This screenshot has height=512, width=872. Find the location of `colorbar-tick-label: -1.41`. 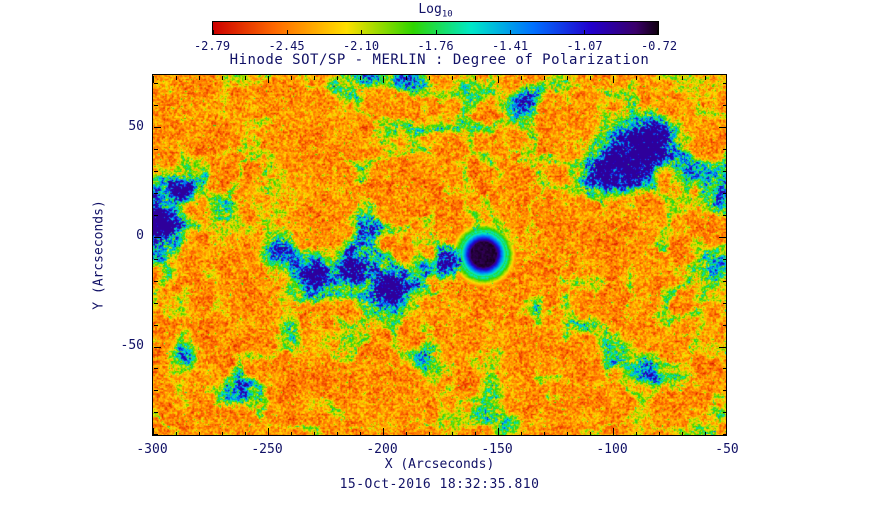

colorbar-tick-label: -1.41 is located at coordinates (510, 46).